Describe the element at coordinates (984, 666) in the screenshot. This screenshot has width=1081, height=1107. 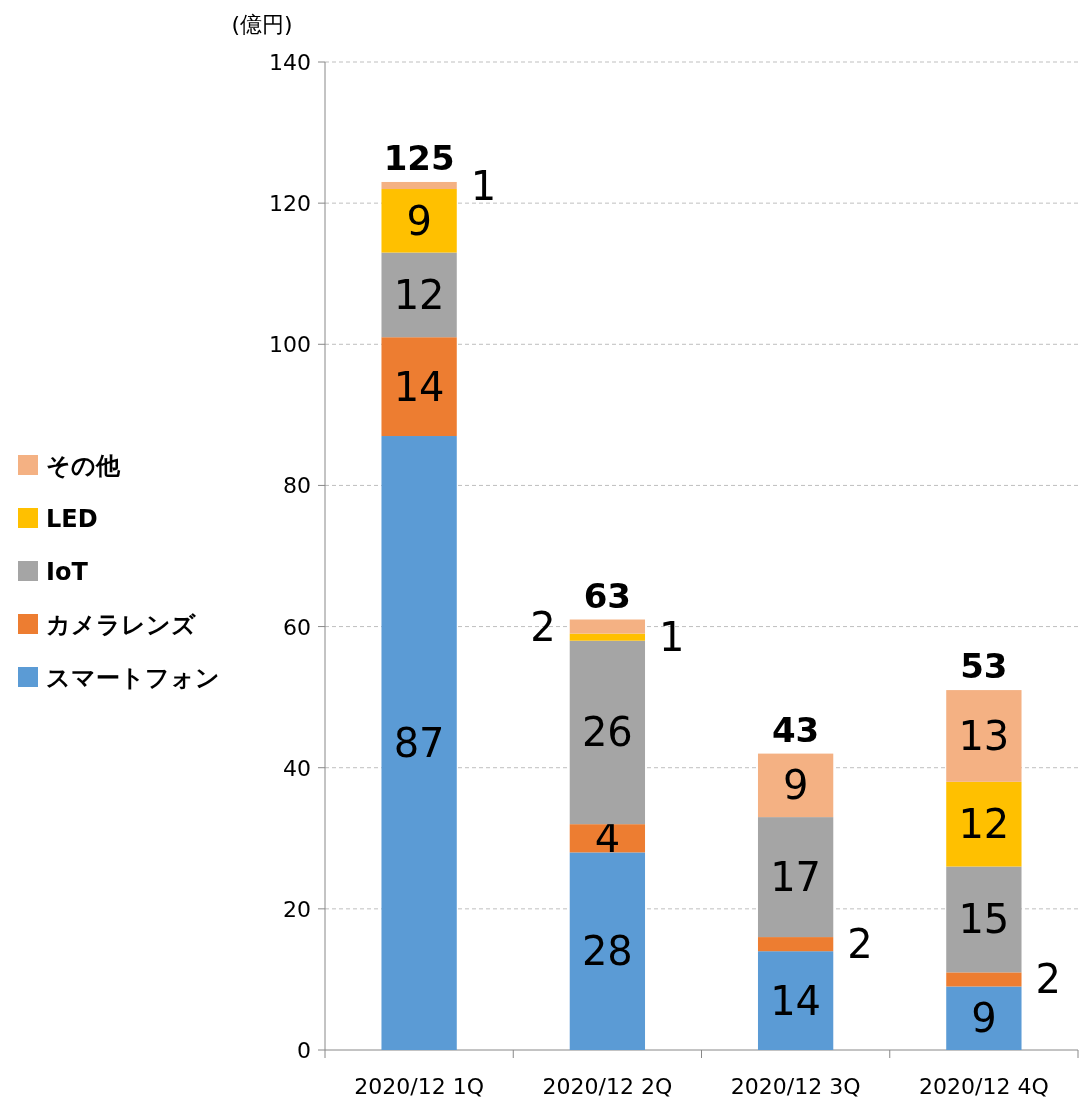
I see `total-label: 53` at that location.